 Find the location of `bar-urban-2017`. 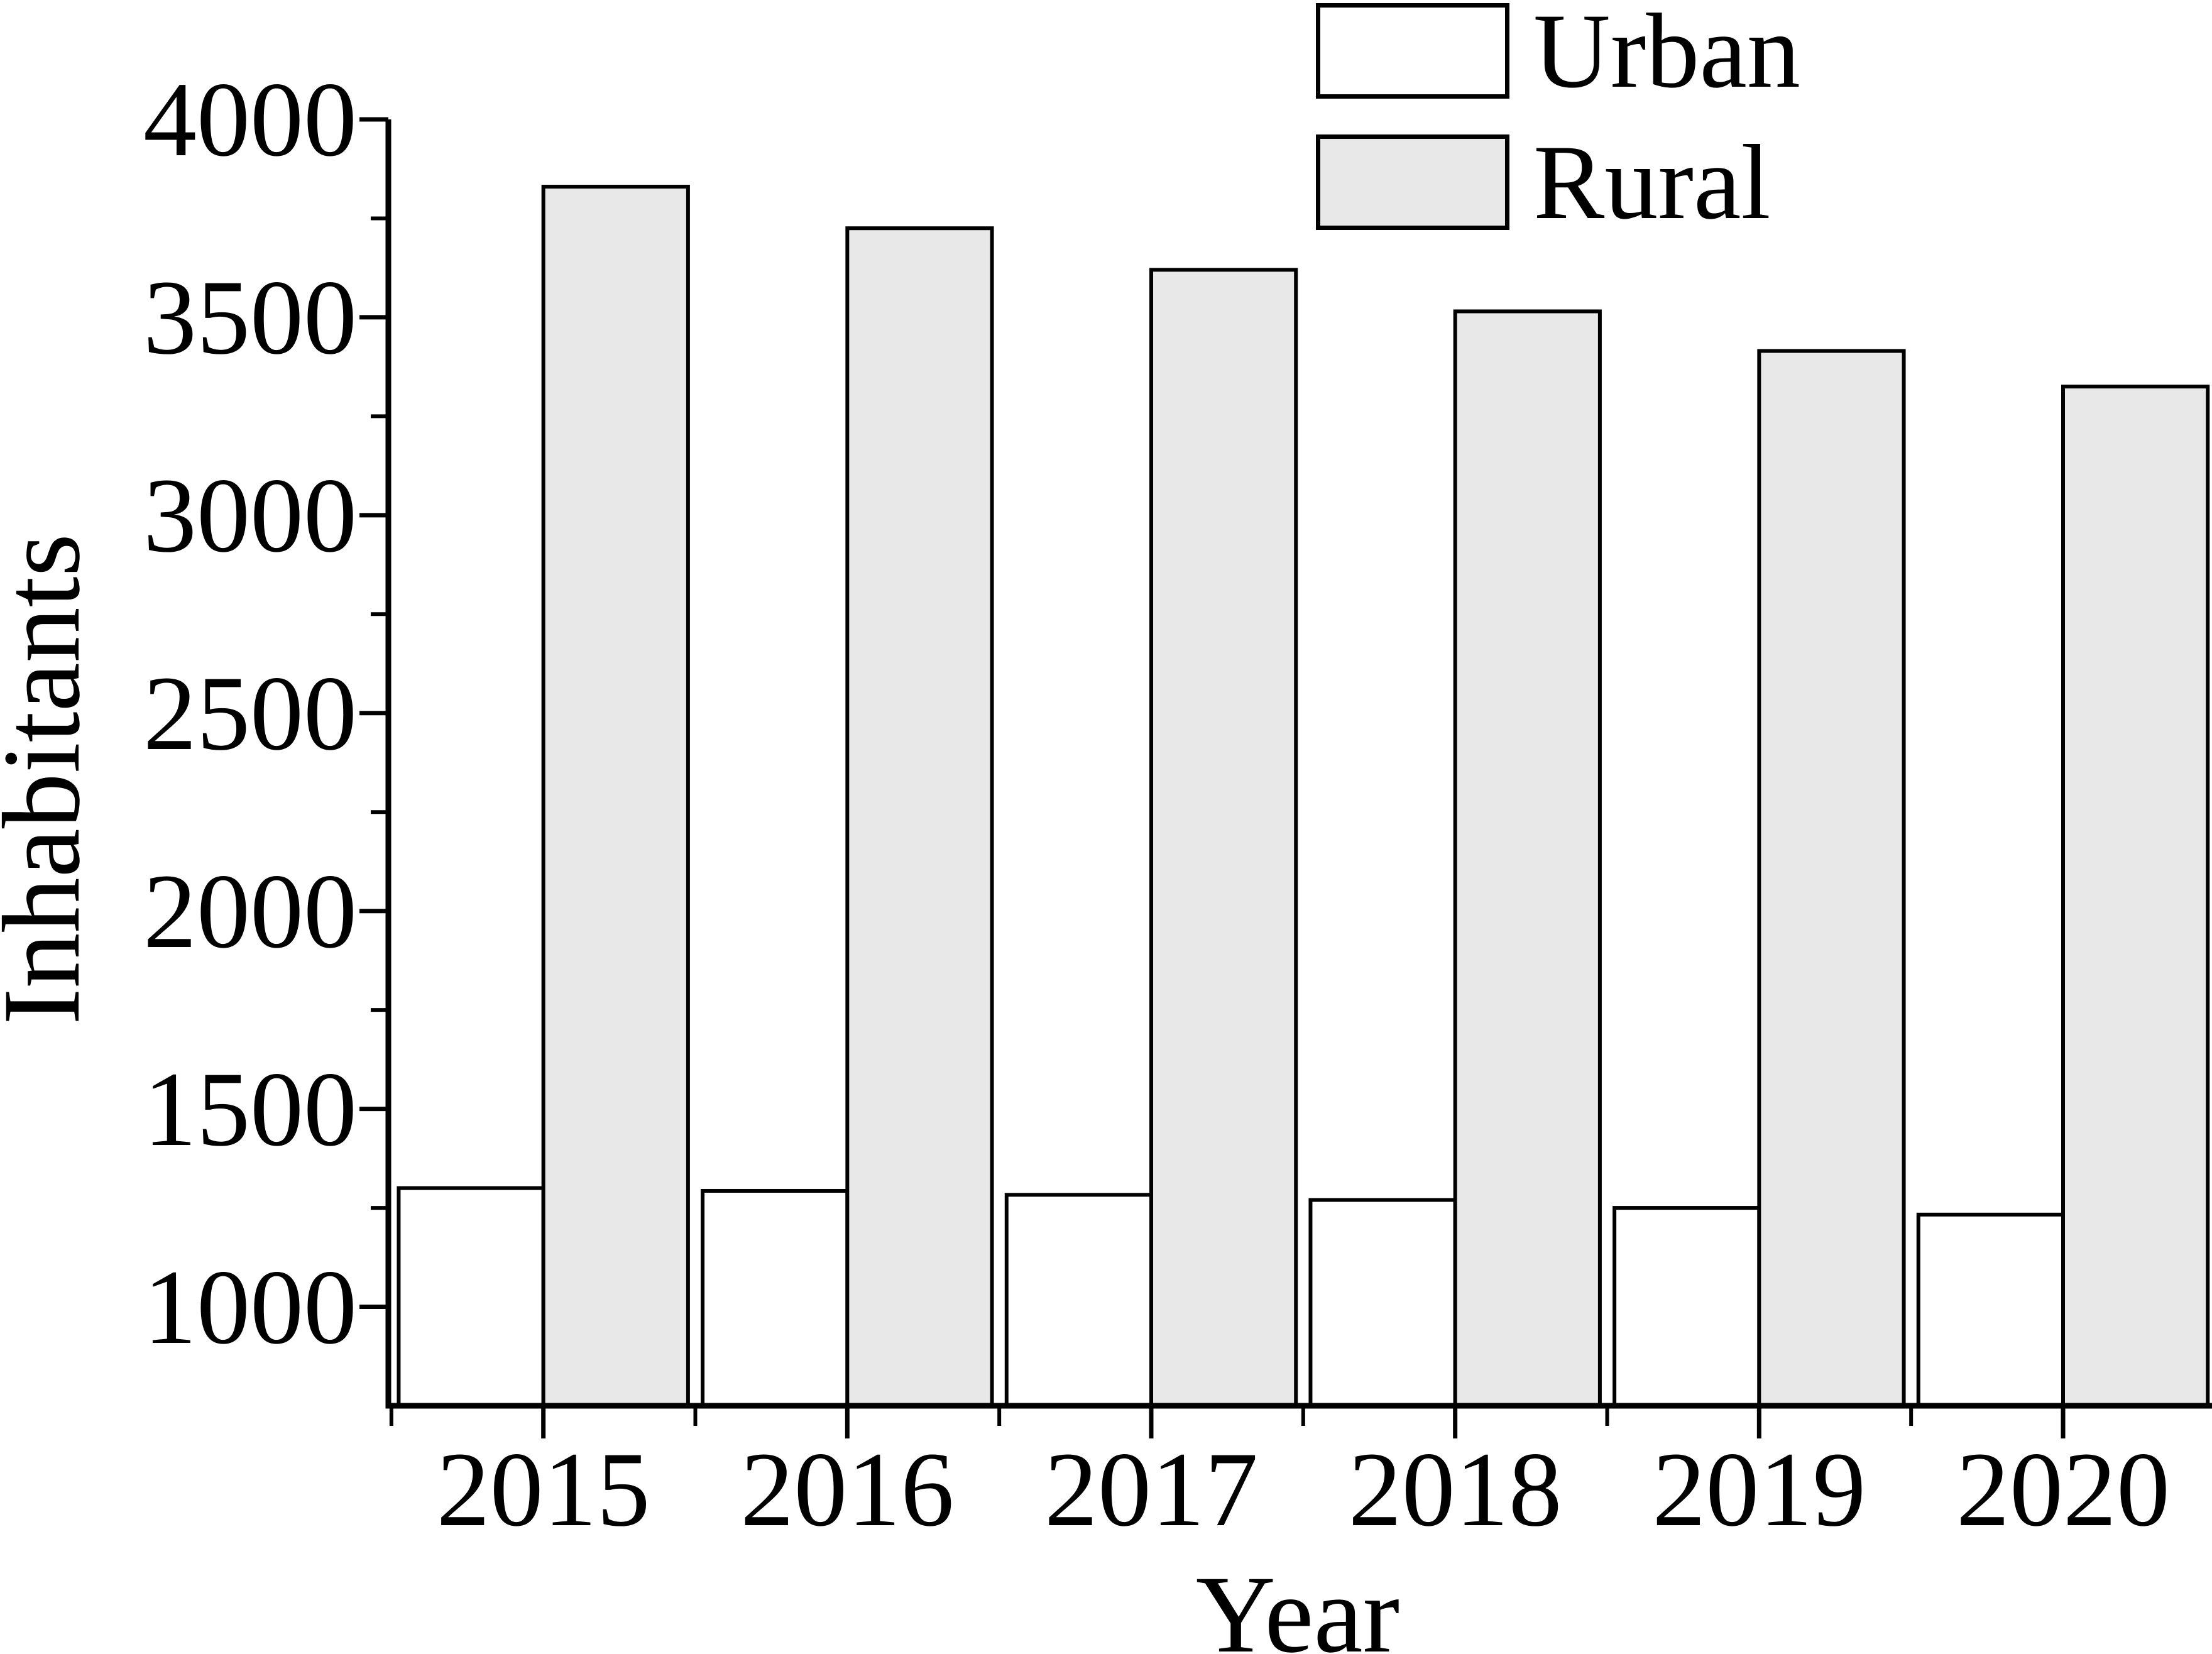

bar-urban-2017 is located at coordinates (1079, 1300).